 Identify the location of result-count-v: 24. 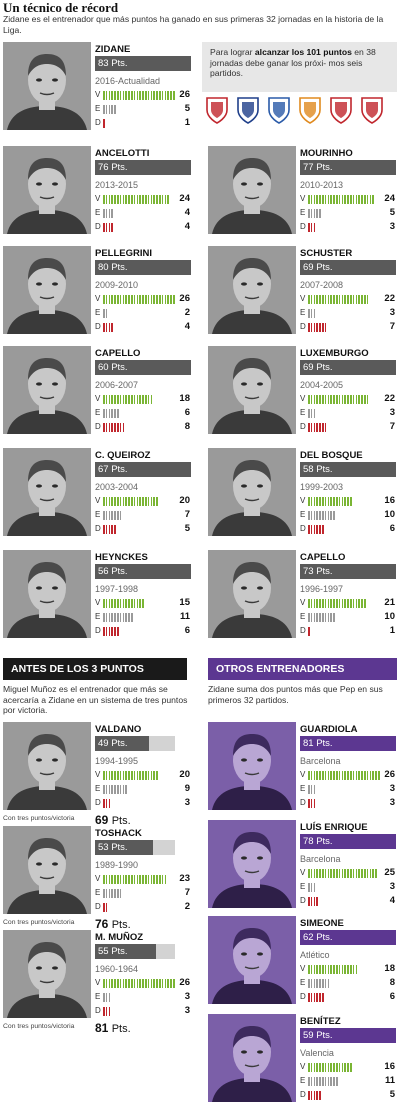
(389, 198).